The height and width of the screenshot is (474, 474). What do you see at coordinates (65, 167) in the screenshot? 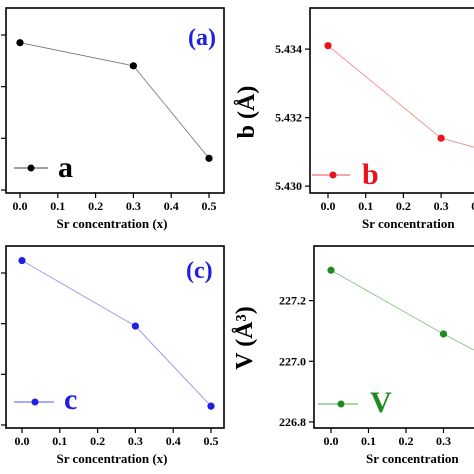
I see `panel-a-legend-label: a` at bounding box center [65, 167].